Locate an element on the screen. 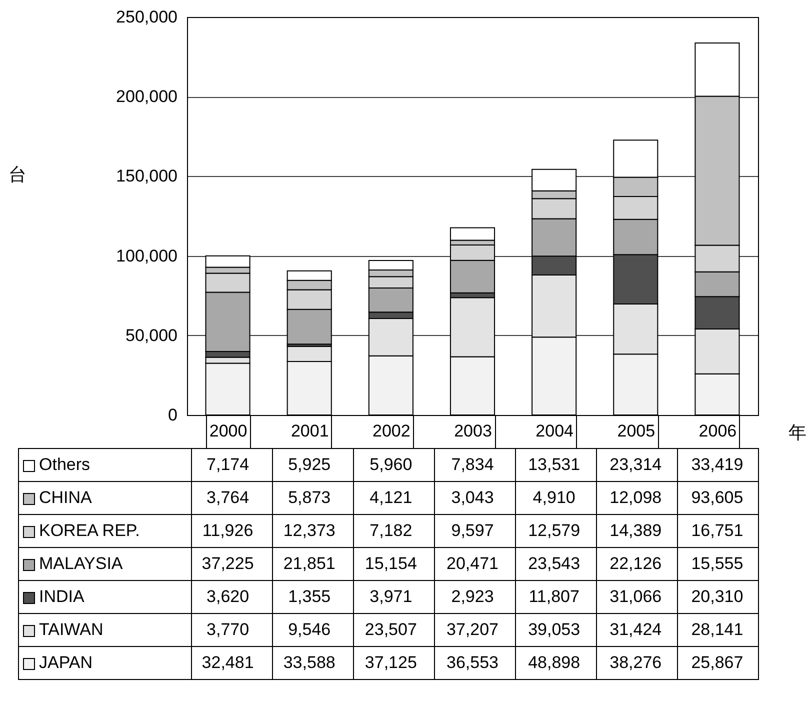  x-tick-label: 2005 is located at coordinates (636, 431).